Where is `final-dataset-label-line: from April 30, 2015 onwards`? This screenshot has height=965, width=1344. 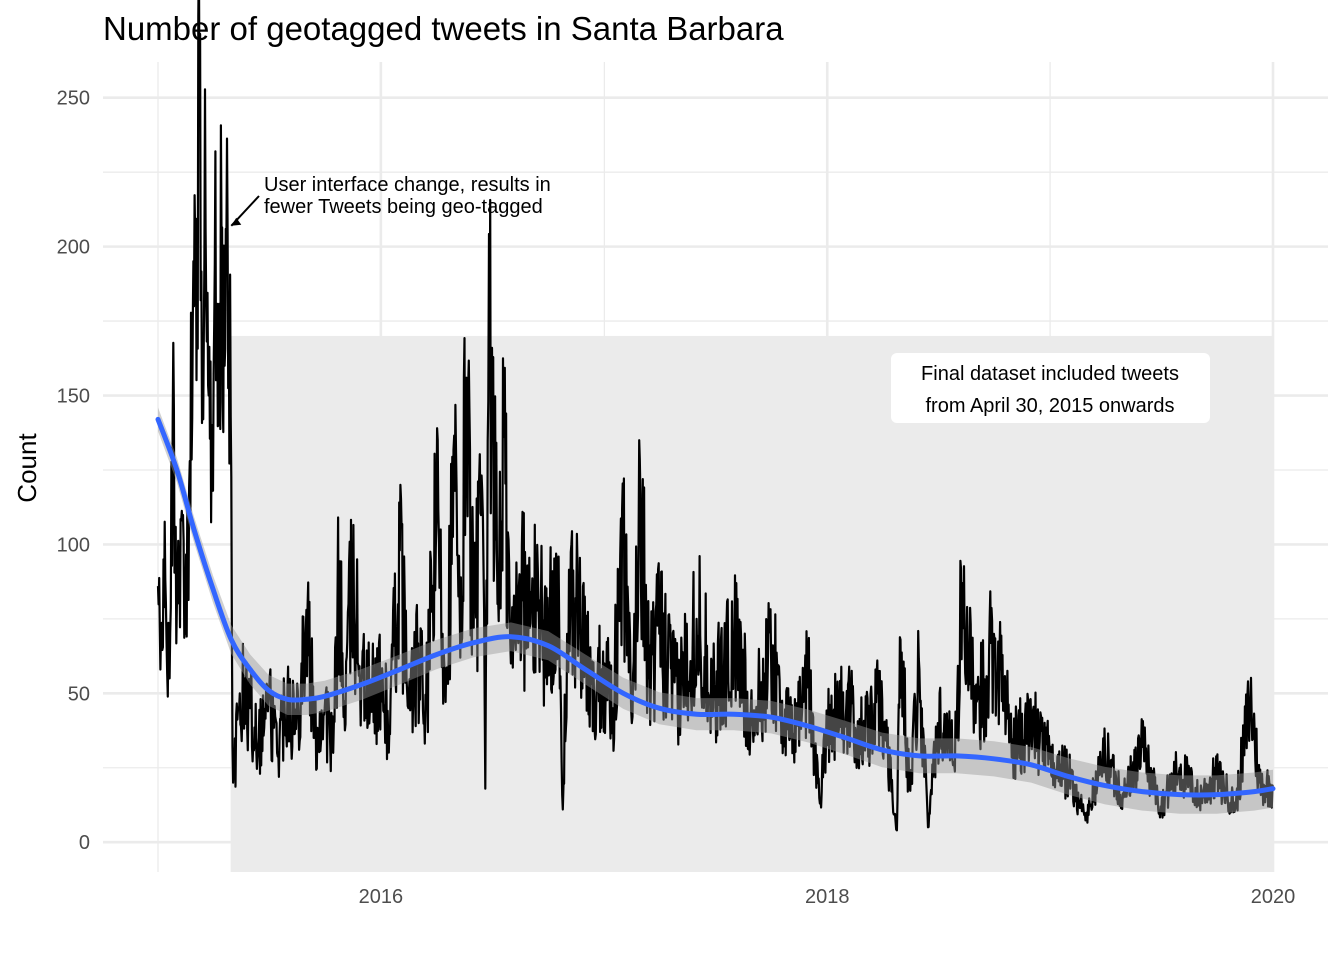 final-dataset-label-line: from April 30, 2015 onwards is located at coordinates (1049, 406).